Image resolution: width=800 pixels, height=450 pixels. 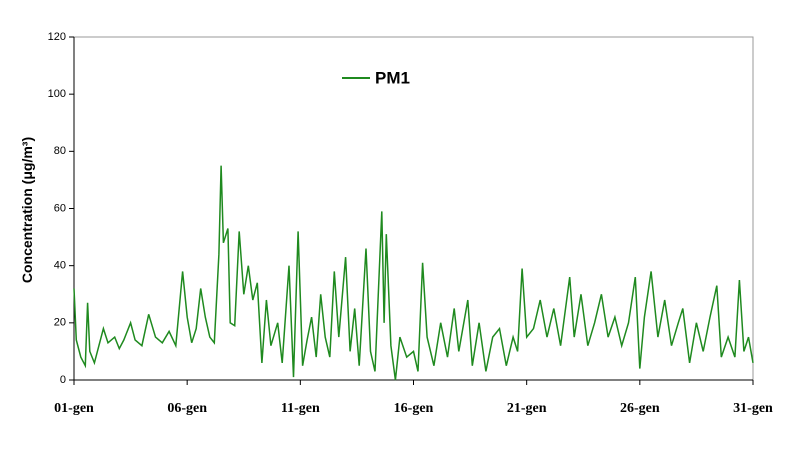 I want to click on x-tick-label: 31-gen, so click(x=753, y=408).